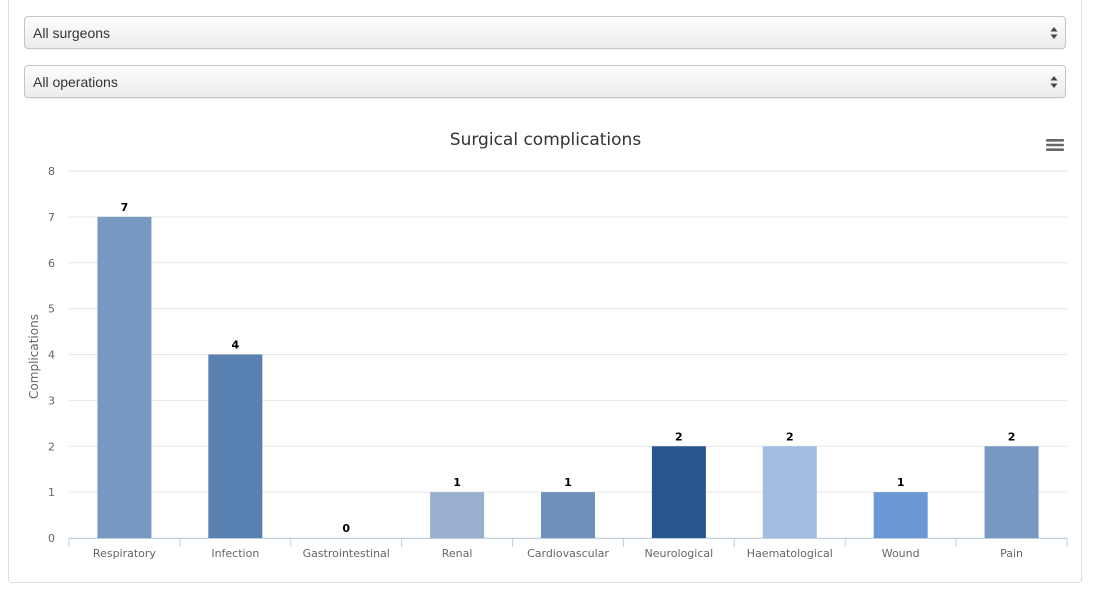 The width and height of the screenshot is (1103, 604). I want to click on data-label: 7, so click(125, 207).